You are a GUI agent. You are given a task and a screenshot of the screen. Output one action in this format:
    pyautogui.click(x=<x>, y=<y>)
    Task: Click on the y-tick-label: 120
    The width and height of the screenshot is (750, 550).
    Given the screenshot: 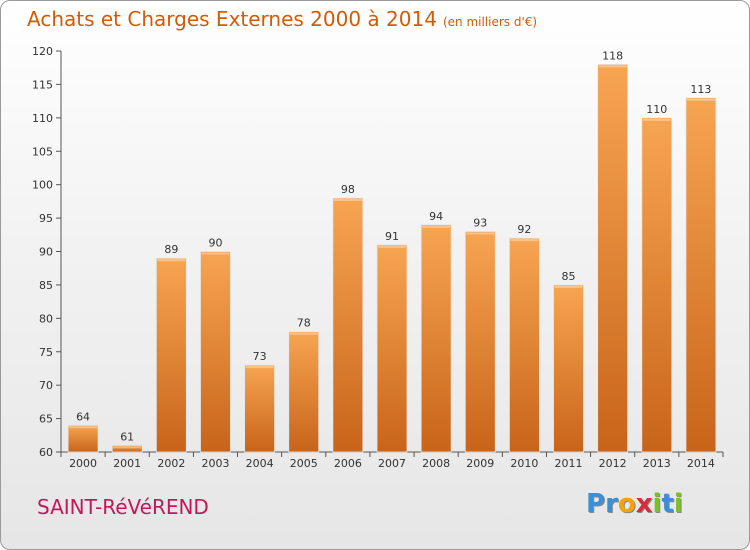 What is the action you would take?
    pyautogui.click(x=42, y=51)
    